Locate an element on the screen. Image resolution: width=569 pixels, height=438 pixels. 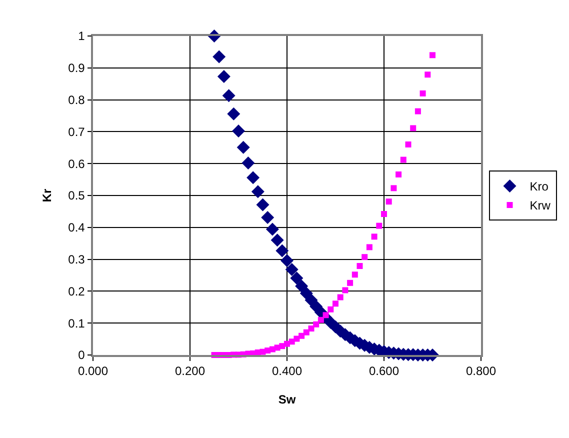
x-tick-label: 0.200 is located at coordinates (190, 371).